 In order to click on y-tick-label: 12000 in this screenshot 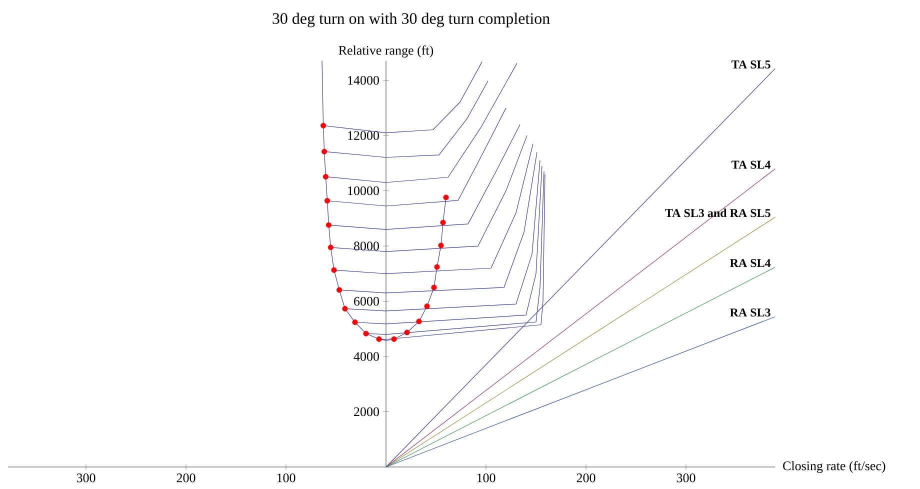, I will do `click(363, 135)`.